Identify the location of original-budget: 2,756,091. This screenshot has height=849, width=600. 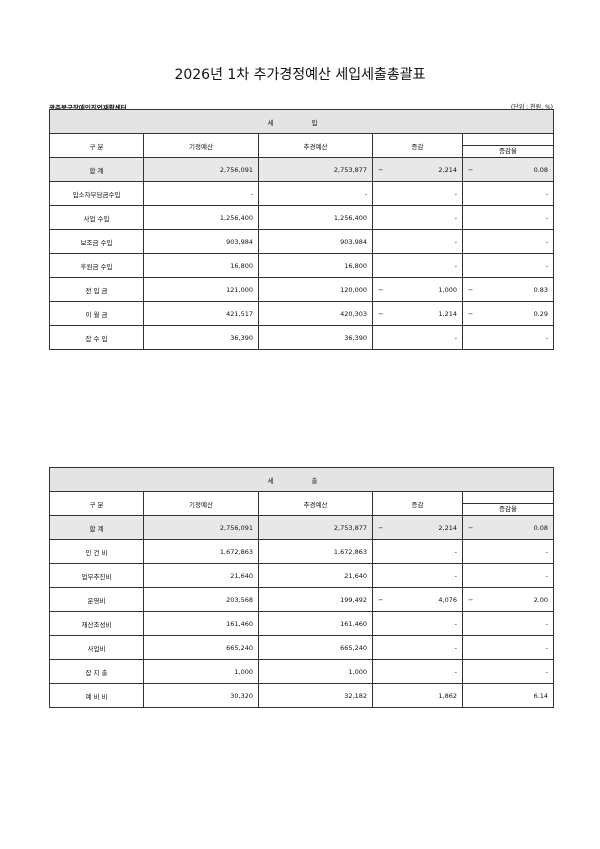
(201, 169).